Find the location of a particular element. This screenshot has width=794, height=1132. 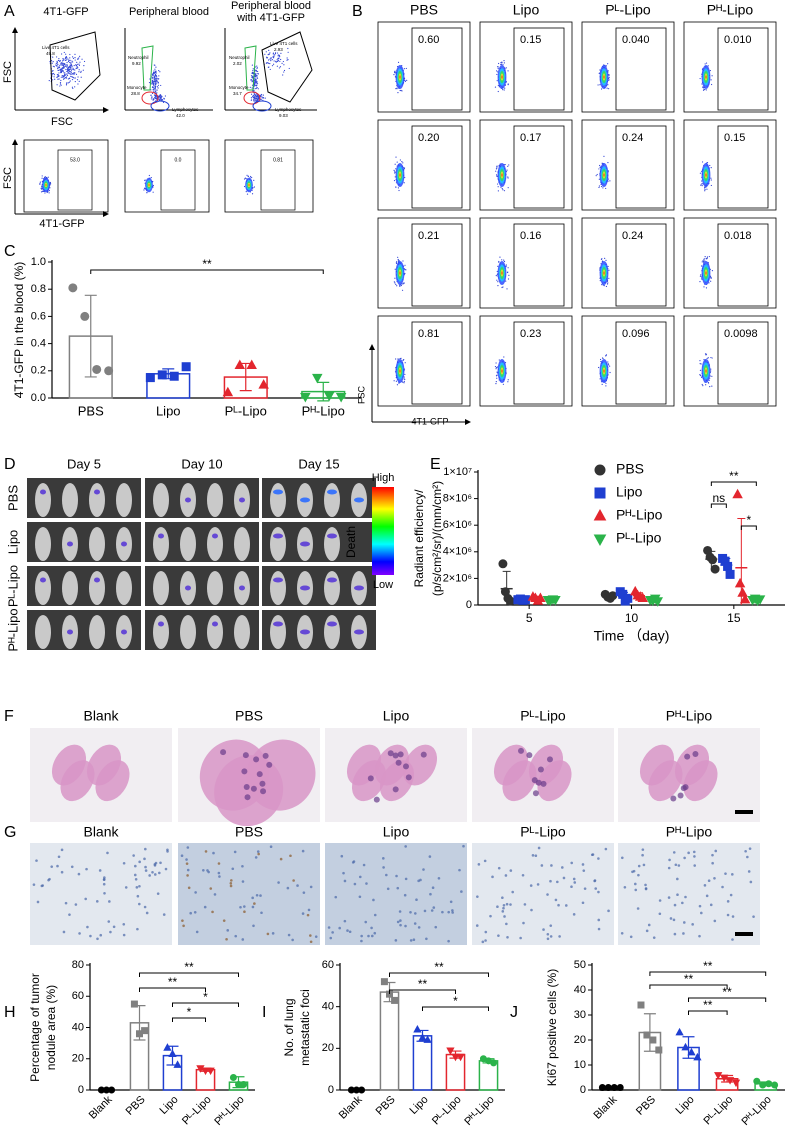

y-tick-label: 8×10⁶ is located at coordinates (457, 499).